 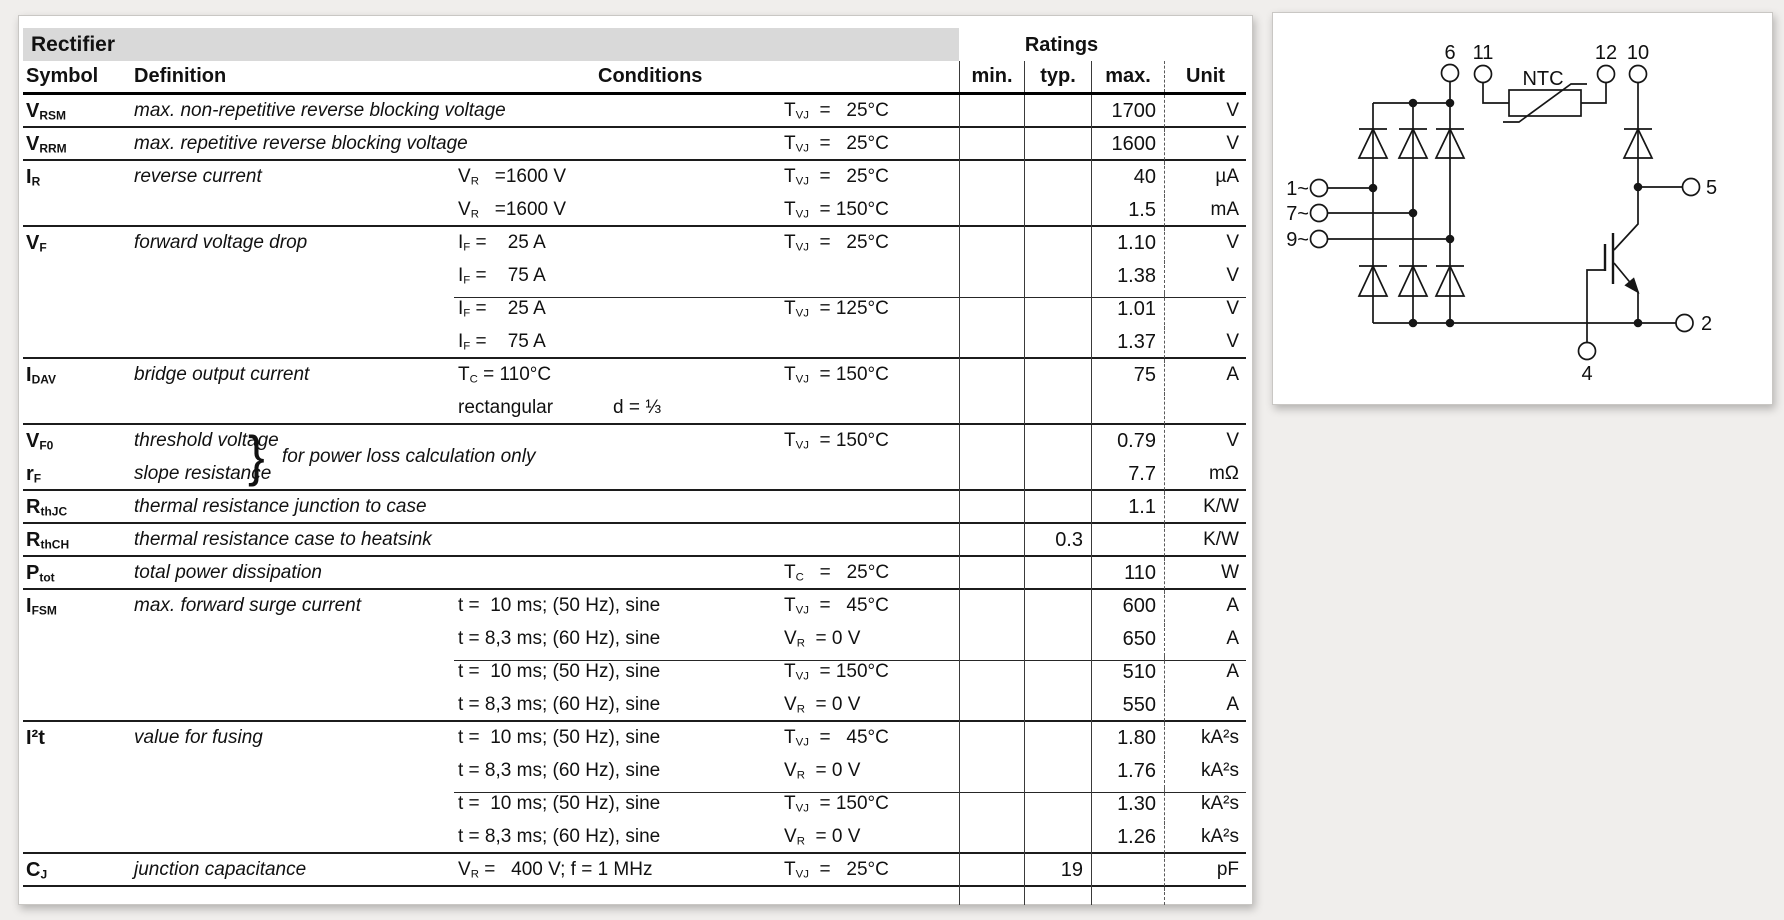 What do you see at coordinates (248, 605) in the screenshot?
I see `row-definition: max. forward surge current` at bounding box center [248, 605].